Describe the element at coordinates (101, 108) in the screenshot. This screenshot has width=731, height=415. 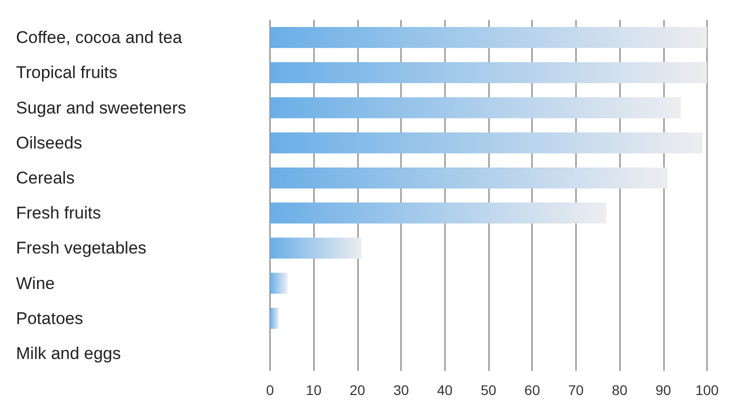
I see `y-tick-label: Sugar and sweeteners` at that location.